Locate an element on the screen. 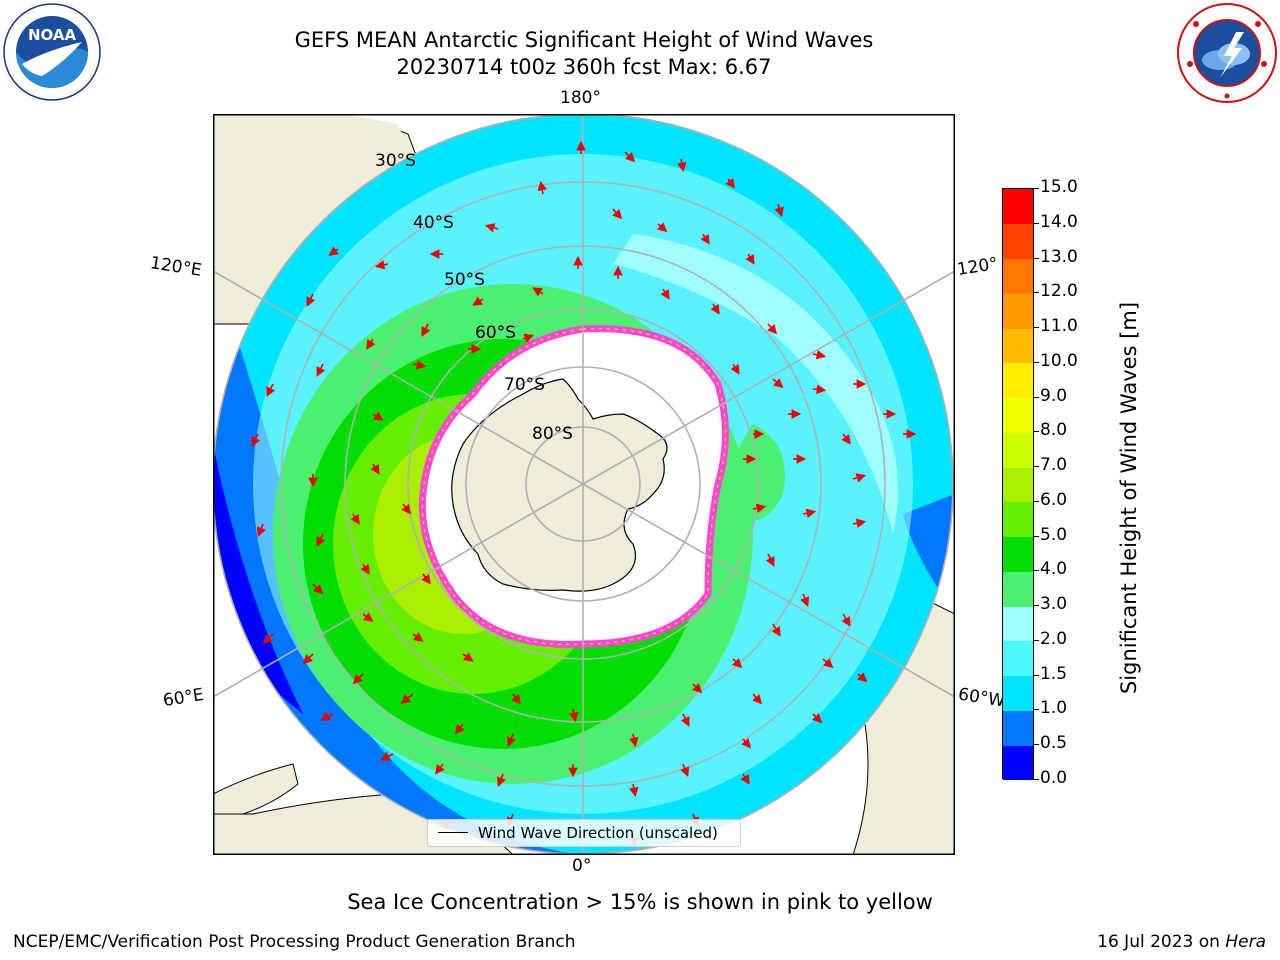  lon-label-180: 180° is located at coordinates (580, 98).